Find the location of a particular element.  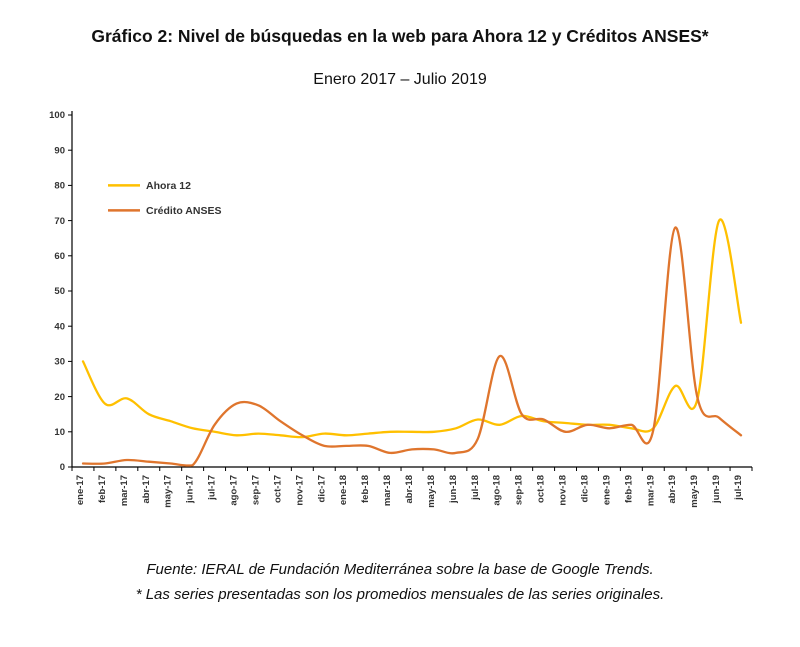

x-tick-label: feb-17 is located at coordinates (102, 489).